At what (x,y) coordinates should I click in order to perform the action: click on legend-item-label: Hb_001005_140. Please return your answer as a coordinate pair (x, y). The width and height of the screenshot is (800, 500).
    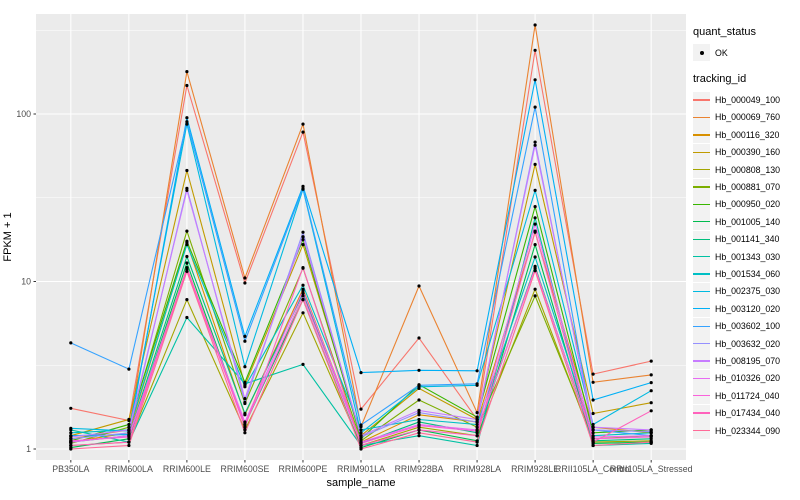
    Looking at the image, I should click on (748, 221).